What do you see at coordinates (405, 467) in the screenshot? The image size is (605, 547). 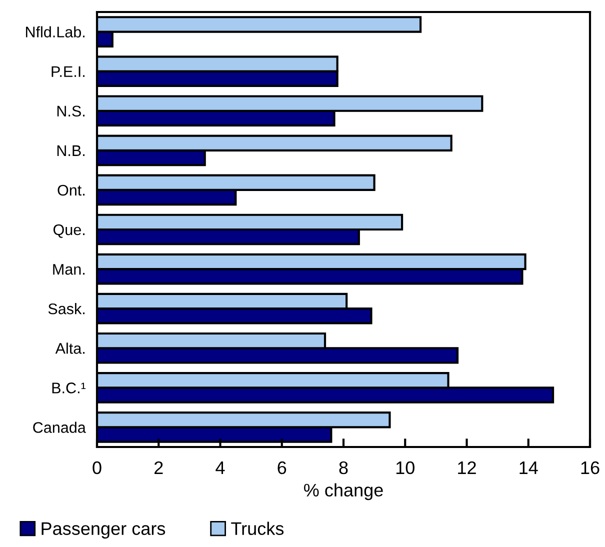 I see `x-tick-label: 10` at bounding box center [405, 467].